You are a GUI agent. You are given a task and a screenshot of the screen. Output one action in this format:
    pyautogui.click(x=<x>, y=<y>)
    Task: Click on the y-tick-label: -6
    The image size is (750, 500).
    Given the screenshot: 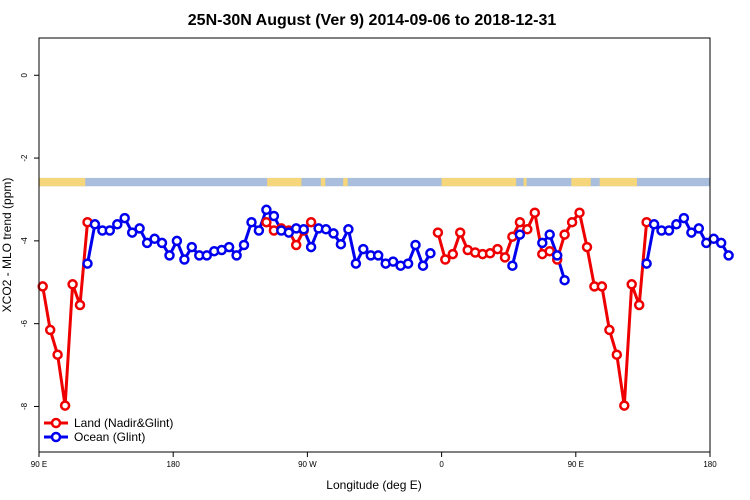 What is the action you would take?
    pyautogui.click(x=24, y=324)
    